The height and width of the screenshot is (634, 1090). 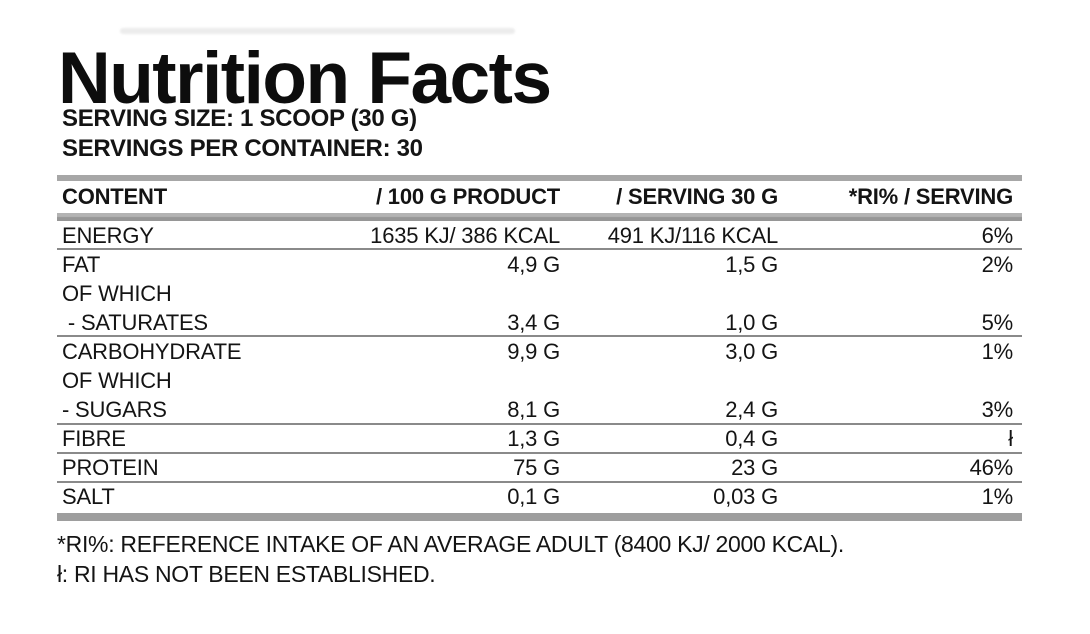 I want to click on per-100g-value: 4,9 G, so click(x=533, y=264).